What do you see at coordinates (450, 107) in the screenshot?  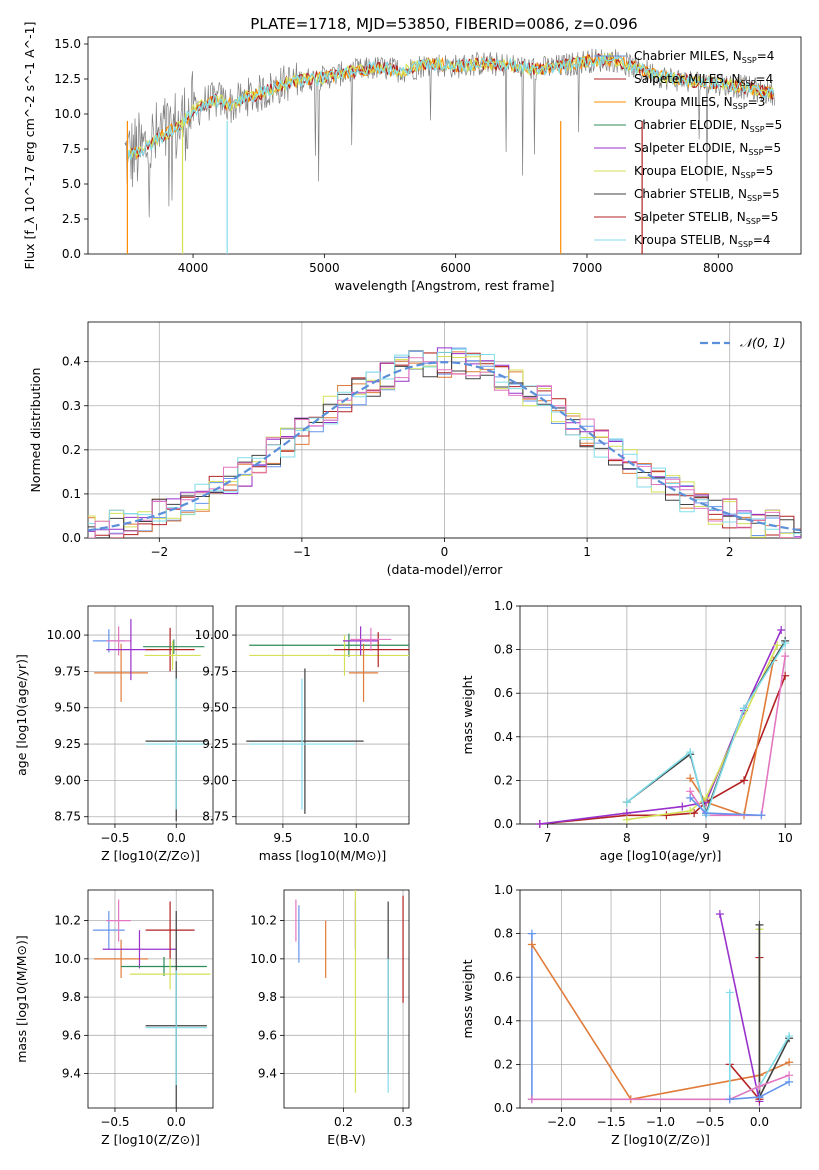 I see `spectrum-model-line` at bounding box center [450, 107].